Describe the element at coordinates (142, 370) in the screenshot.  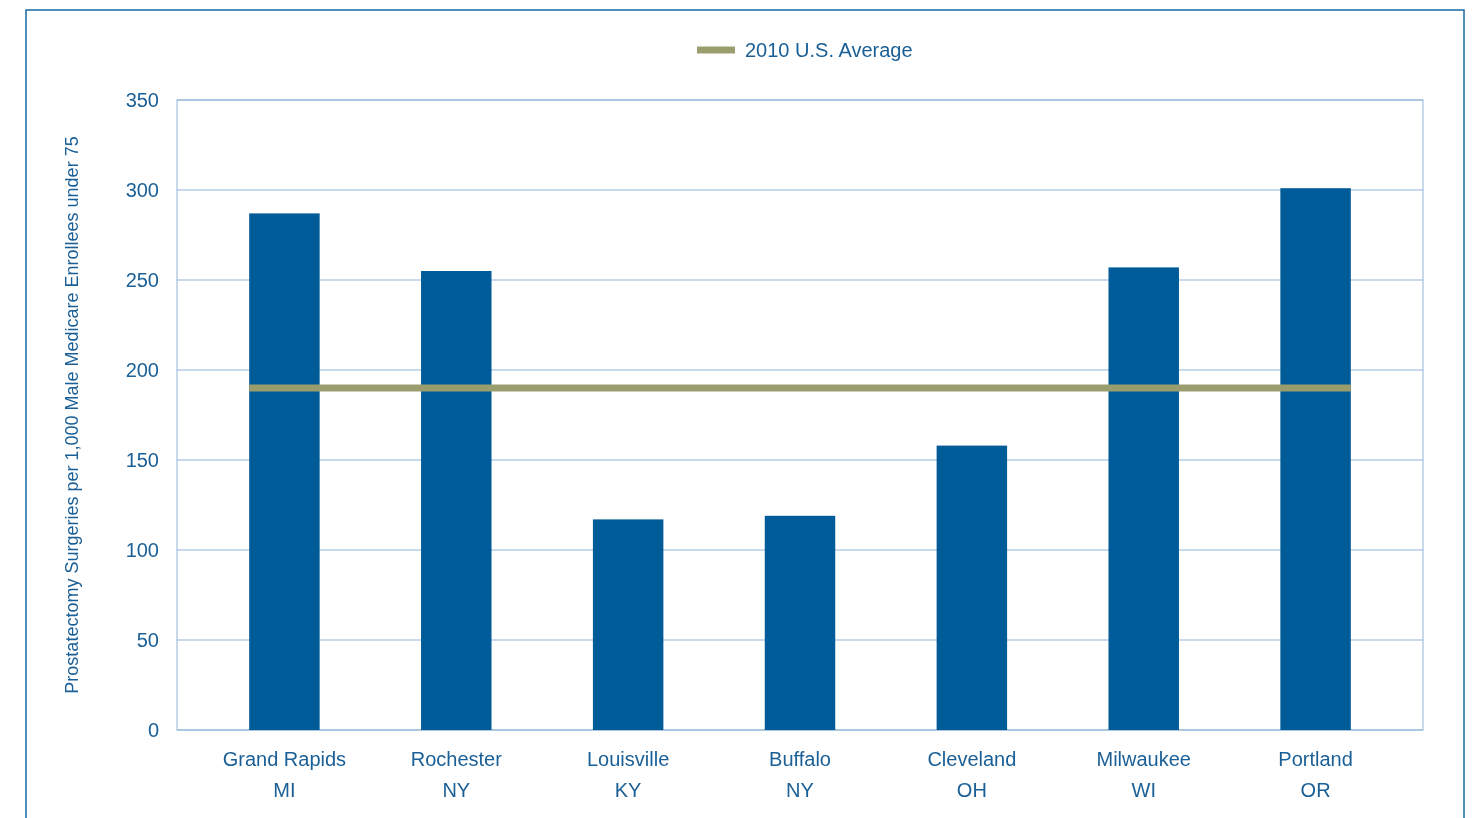
I see `y-tick-label: 200` at that location.